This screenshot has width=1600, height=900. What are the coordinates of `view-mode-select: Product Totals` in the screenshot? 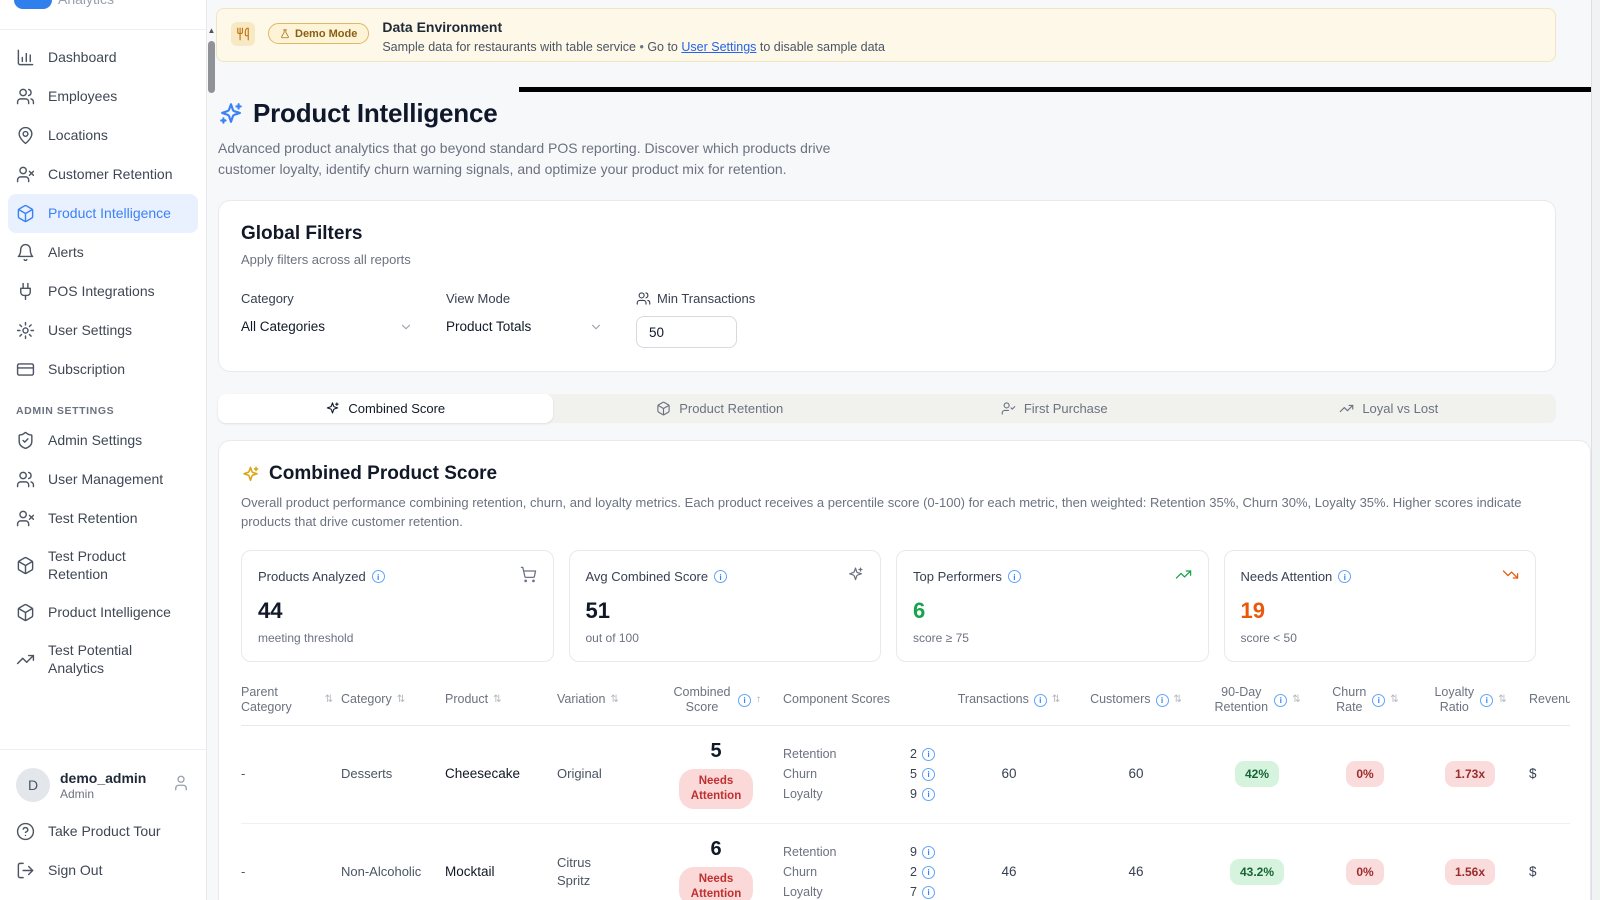 It's located at (524, 326).